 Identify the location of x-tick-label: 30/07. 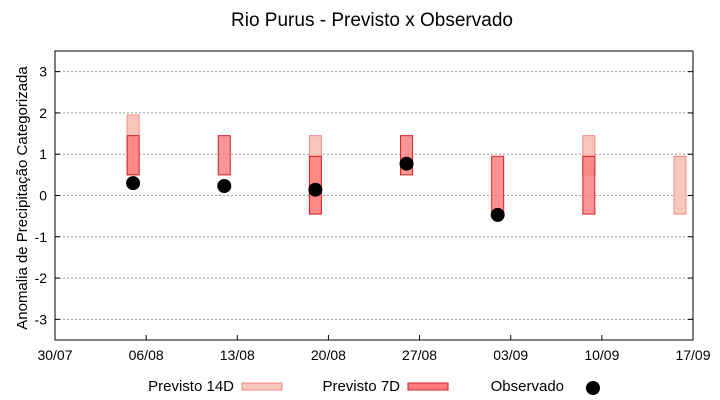
(54, 355).